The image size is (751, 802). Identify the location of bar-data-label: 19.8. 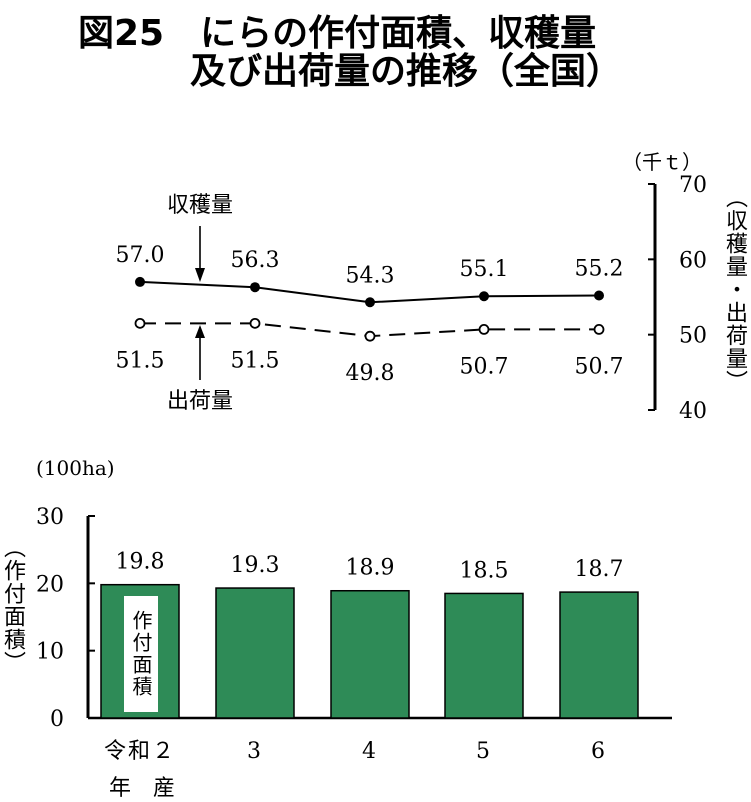
(140, 562).